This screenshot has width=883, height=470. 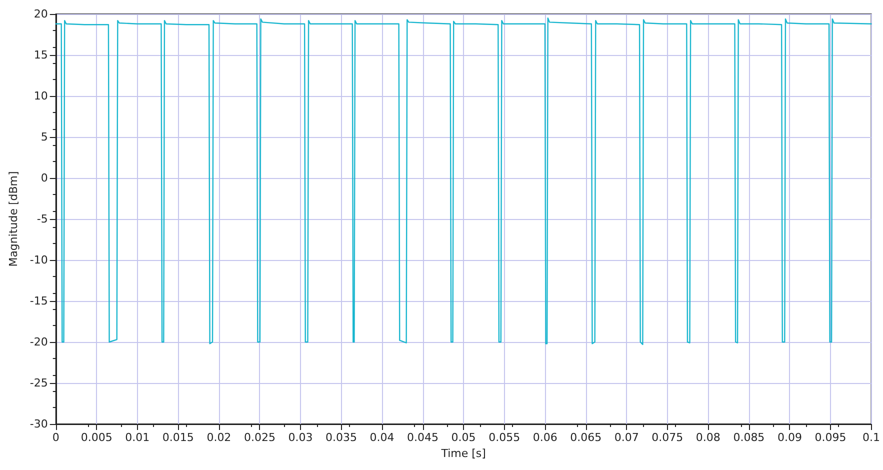 I want to click on y-tick-label: -20, so click(x=39, y=342).